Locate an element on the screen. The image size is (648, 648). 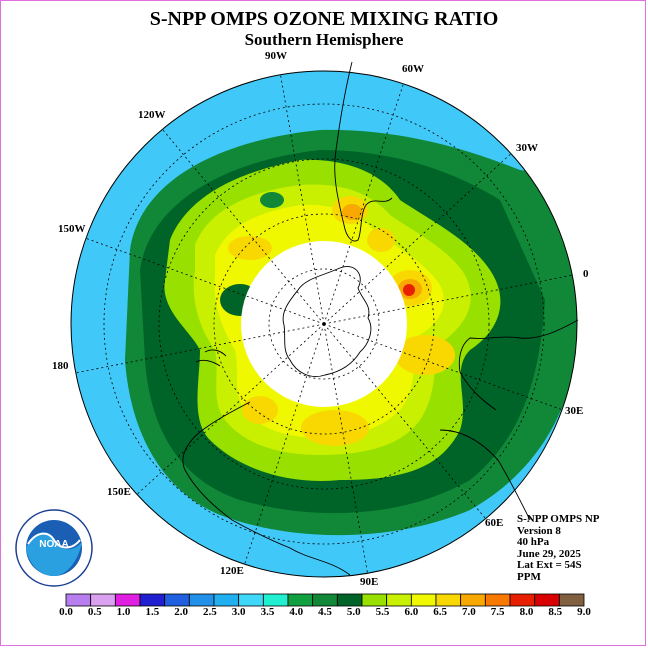
band-7-0-d is located at coordinates (425, 355).